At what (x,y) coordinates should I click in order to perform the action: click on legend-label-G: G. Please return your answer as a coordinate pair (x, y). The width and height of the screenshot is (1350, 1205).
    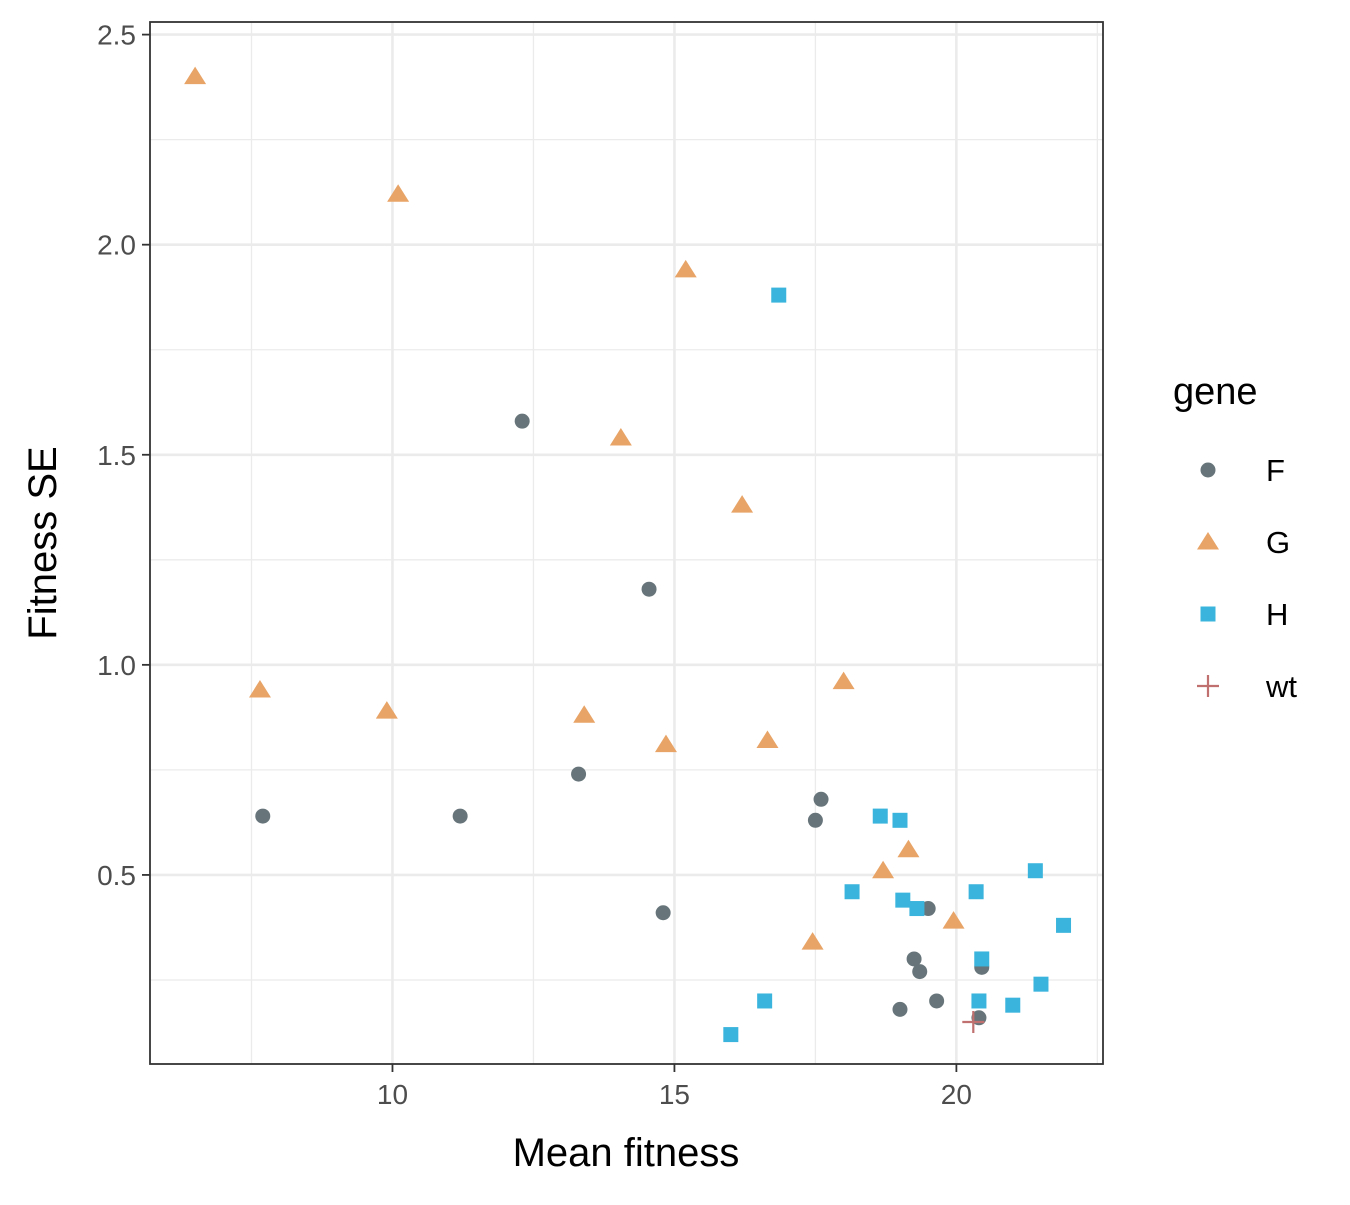
    Looking at the image, I should click on (1278, 542).